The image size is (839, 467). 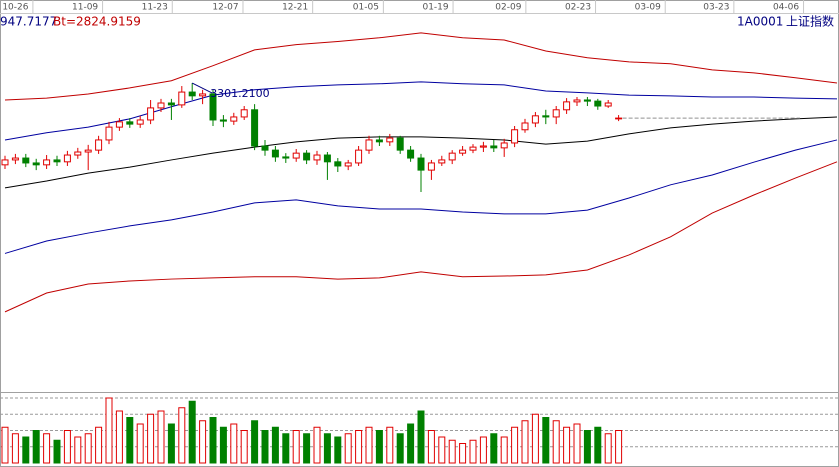 What do you see at coordinates (435, 8) in the screenshot?
I see `x-tick-label: 01-19` at bounding box center [435, 8].